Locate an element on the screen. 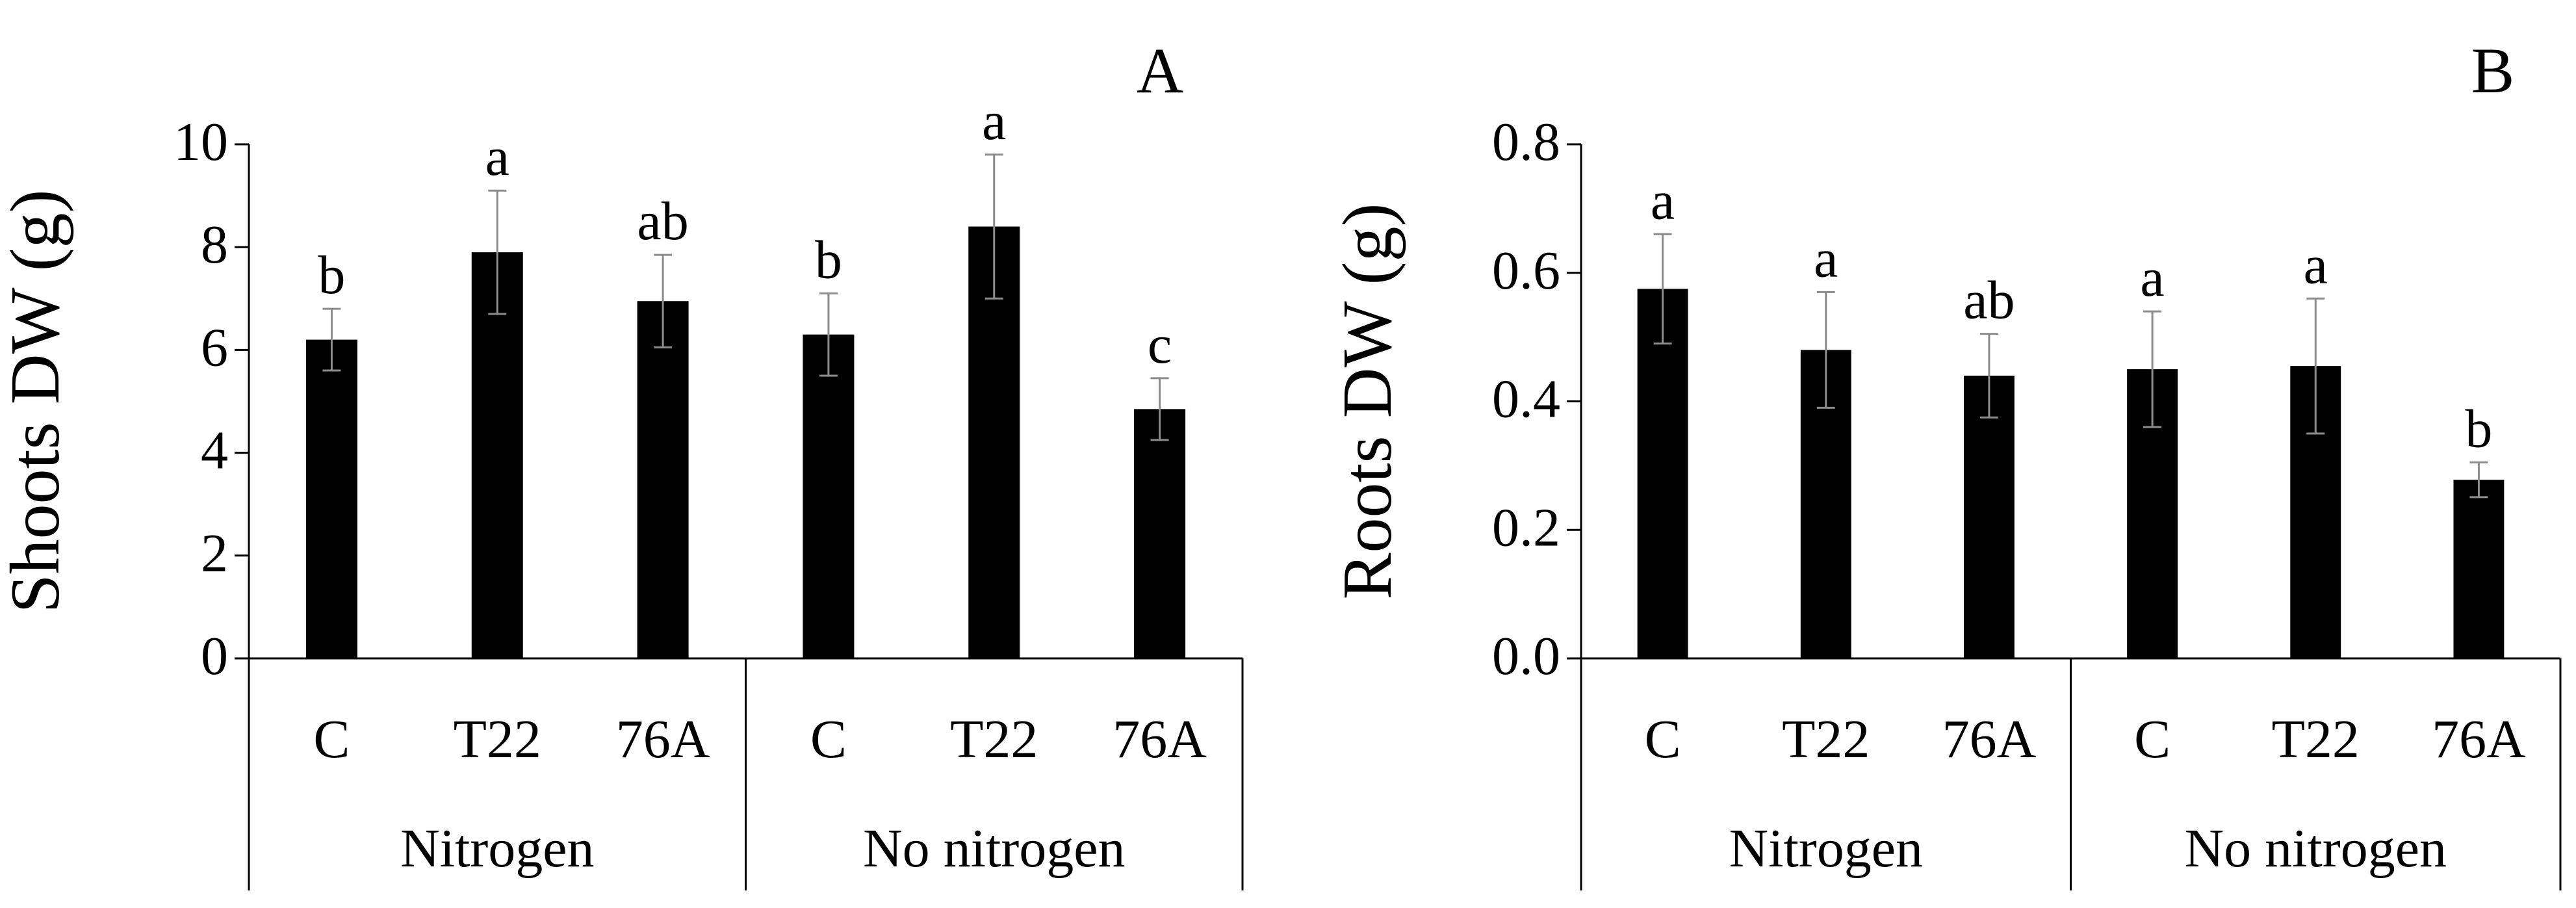  panel-b-significance-letter: b is located at coordinates (2478, 428).